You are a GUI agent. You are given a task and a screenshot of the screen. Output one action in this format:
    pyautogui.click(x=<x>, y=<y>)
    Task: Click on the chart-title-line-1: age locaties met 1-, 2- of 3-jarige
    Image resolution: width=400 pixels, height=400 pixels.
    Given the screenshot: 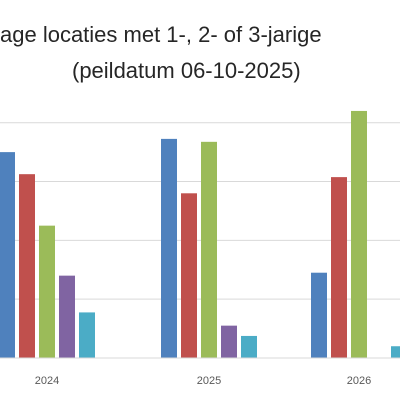 What is the action you would take?
    pyautogui.click(x=161, y=34)
    